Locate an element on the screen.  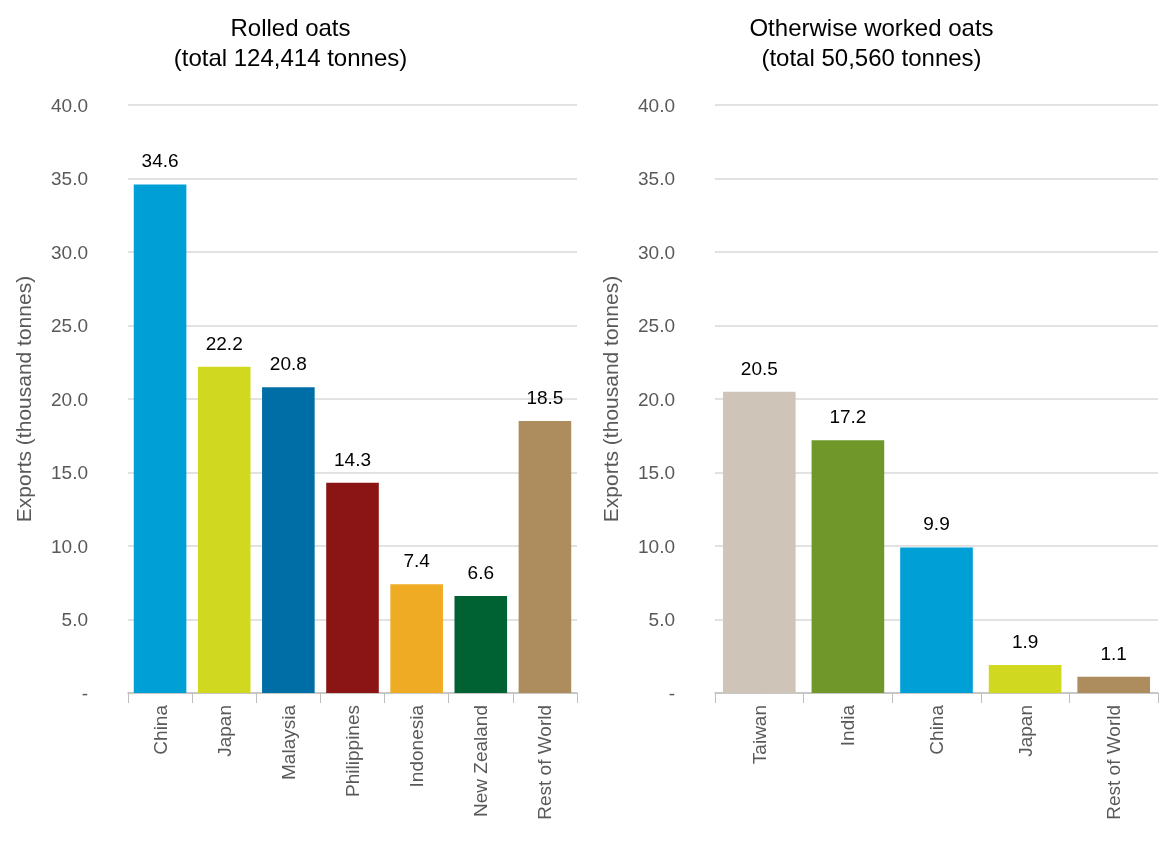
x-tick-label: Indonesia is located at coordinates (417, 746).